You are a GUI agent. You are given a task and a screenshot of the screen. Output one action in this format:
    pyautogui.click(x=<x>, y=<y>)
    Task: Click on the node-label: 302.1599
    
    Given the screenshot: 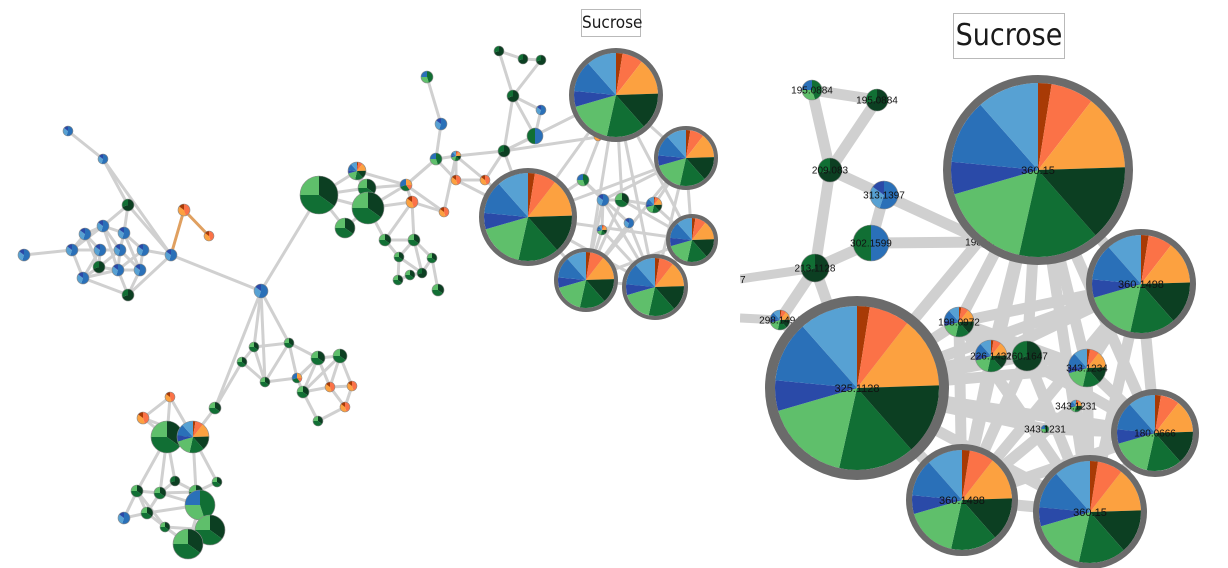 What is the action you would take?
    pyautogui.click(x=871, y=244)
    